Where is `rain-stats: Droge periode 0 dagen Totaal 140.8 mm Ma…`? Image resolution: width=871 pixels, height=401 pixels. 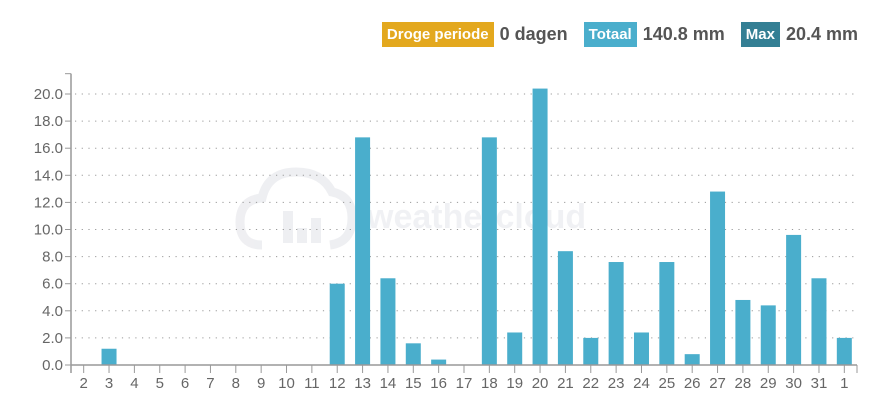 rain-stats: Droge periode 0 dagen Totaal 140.8 mm Ma… is located at coordinates (619, 34).